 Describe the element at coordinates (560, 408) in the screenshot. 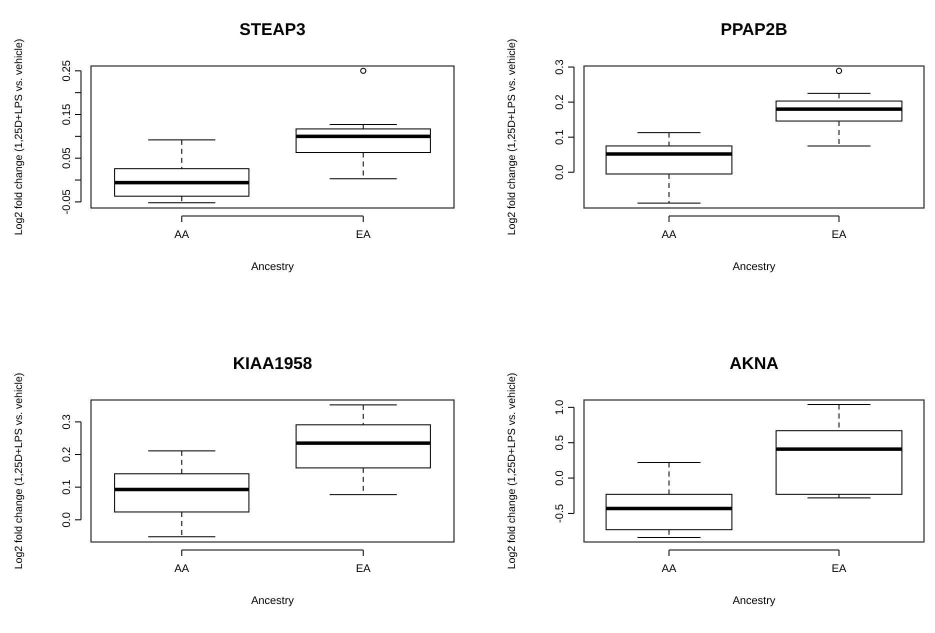

I see `y-tick-label: 1.0` at that location.